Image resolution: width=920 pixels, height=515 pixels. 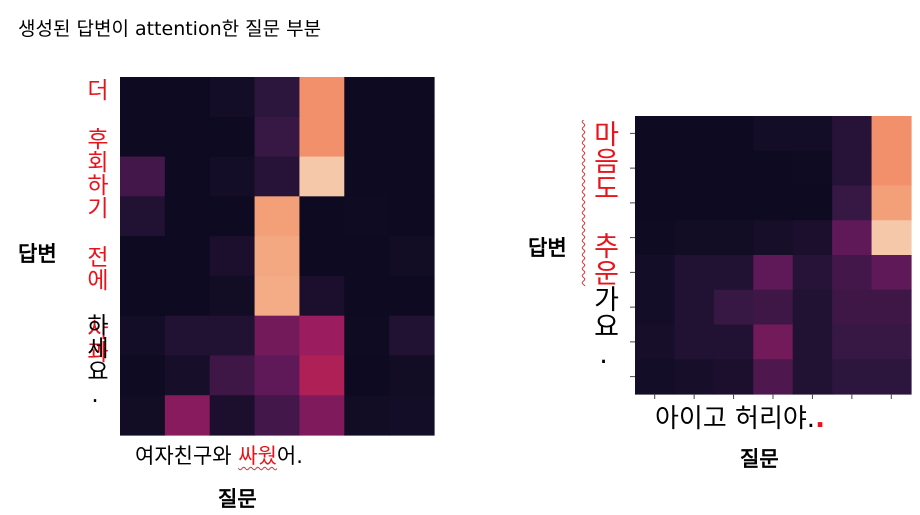 What do you see at coordinates (603, 203) in the screenshot?
I see `right-answer-red-text: 마음도 추운` at bounding box center [603, 203].